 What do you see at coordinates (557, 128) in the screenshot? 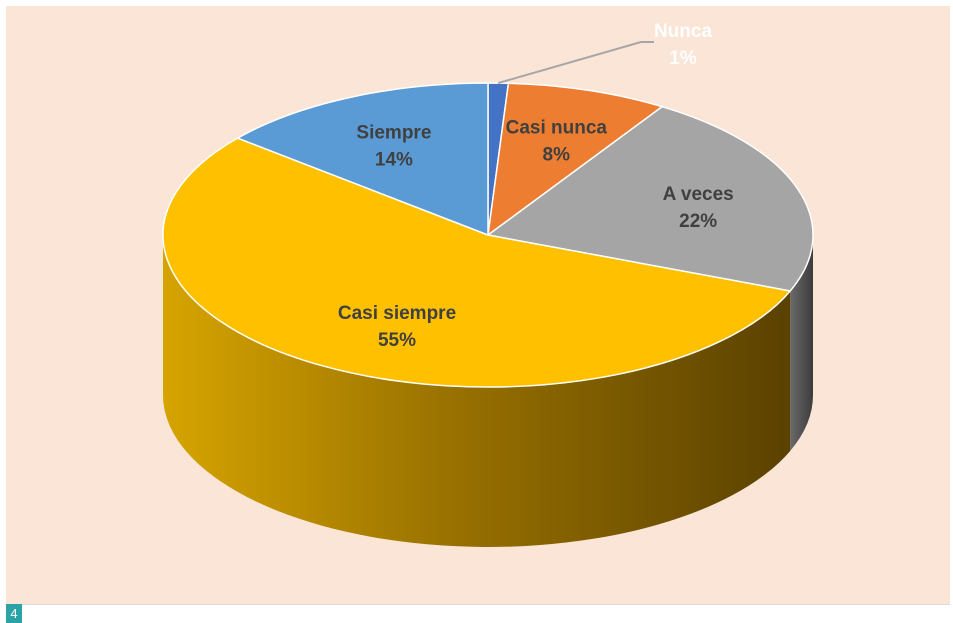
I see `label-casi-nunca-name: Casi nunca` at bounding box center [557, 128].